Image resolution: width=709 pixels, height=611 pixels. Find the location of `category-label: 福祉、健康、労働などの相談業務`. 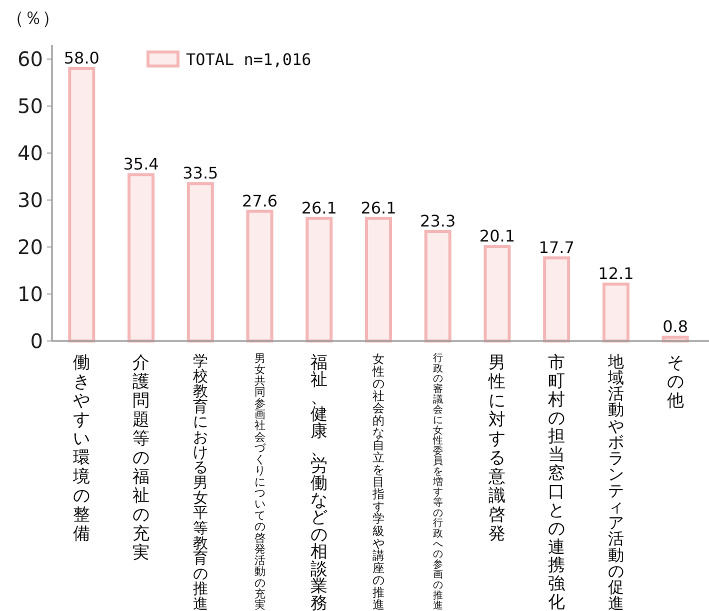

category-label: 福祉、健康、労働などの相談業務 is located at coordinates (319, 481).